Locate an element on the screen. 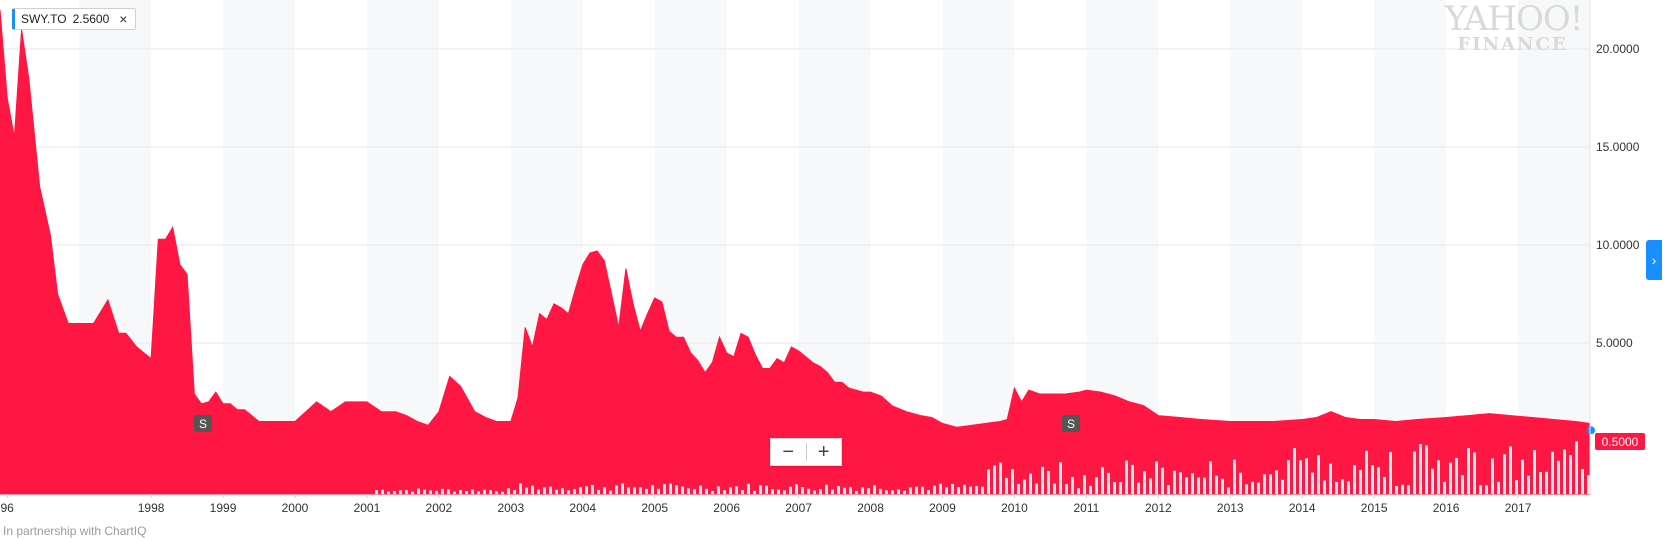 This screenshot has height=539, width=1663. y-tick-label: 20.0000 is located at coordinates (1618, 49).